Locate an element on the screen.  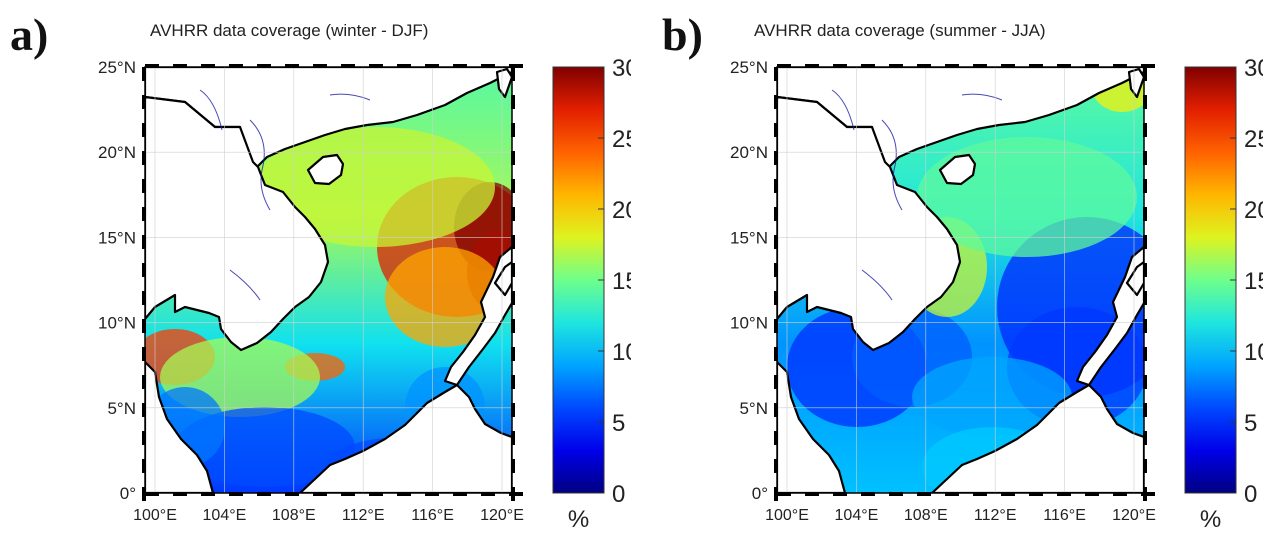
map-title: AVHRR data coverage (winter - DJF) is located at coordinates (289, 30).